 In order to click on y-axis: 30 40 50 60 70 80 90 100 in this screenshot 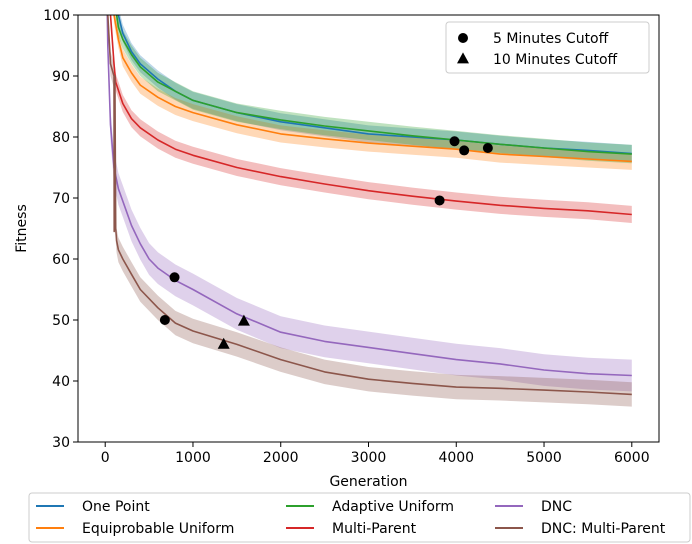, I will do `click(60, 229)`.